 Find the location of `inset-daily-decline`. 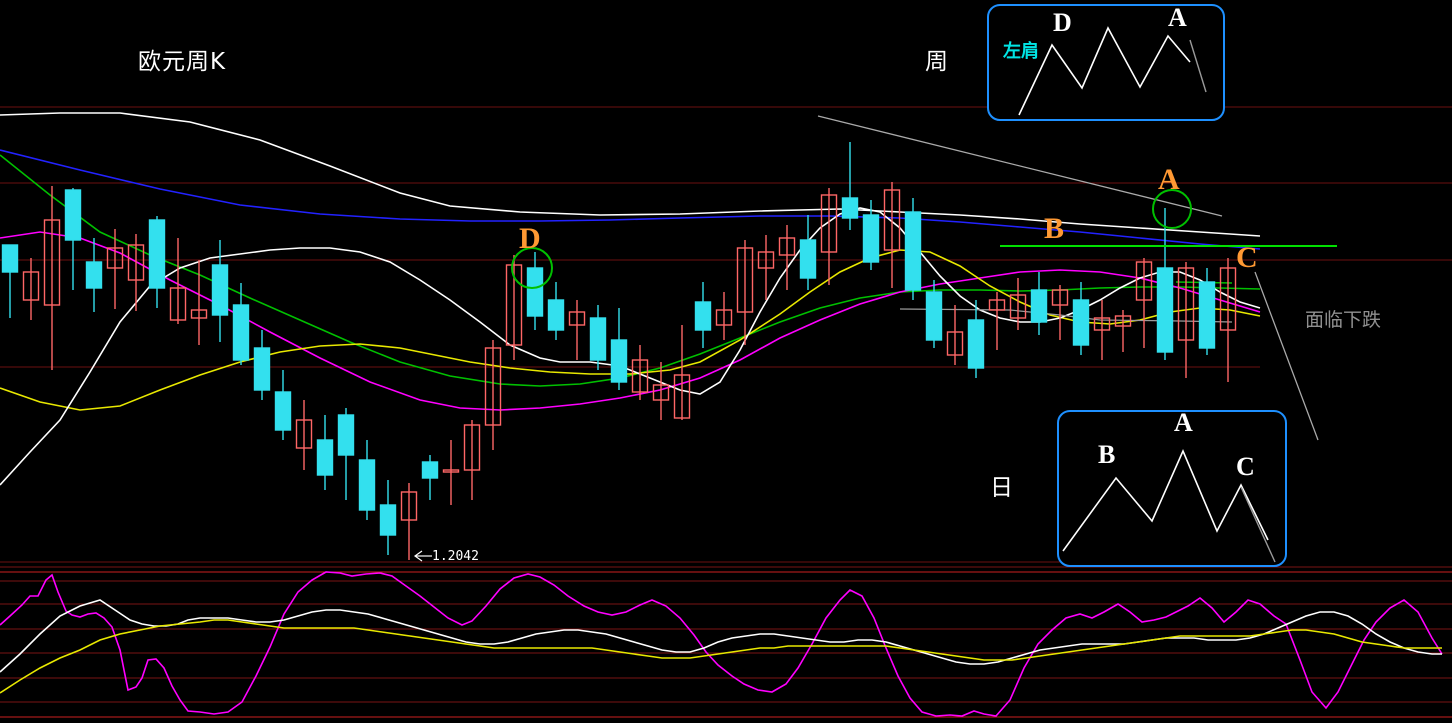

inset-daily-decline is located at coordinates (1258, 524).